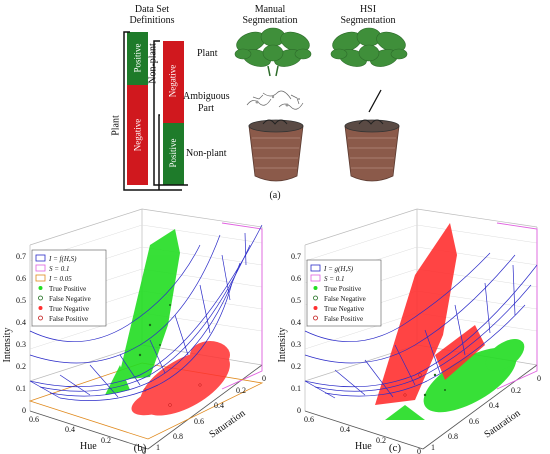 Image resolution: width=550 pixels, height=454 pixels. Describe the element at coordinates (363, 446) in the screenshot. I see `xlabel-c: Hue` at that location.